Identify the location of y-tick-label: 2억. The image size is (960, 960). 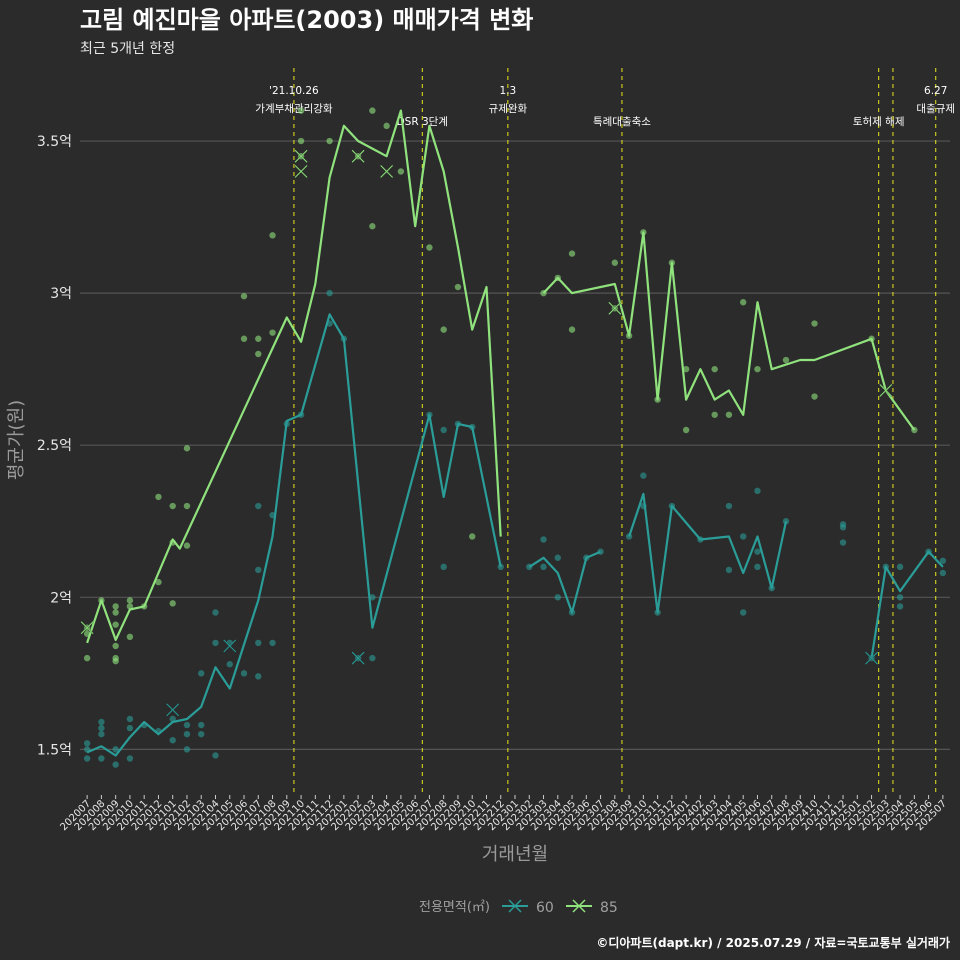
(61, 598).